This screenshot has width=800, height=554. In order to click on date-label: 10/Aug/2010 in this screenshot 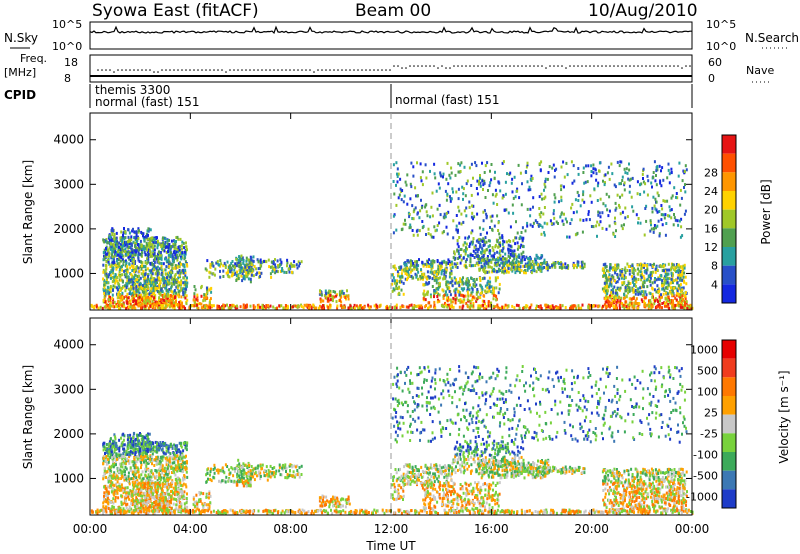, I will do `click(643, 11)`.